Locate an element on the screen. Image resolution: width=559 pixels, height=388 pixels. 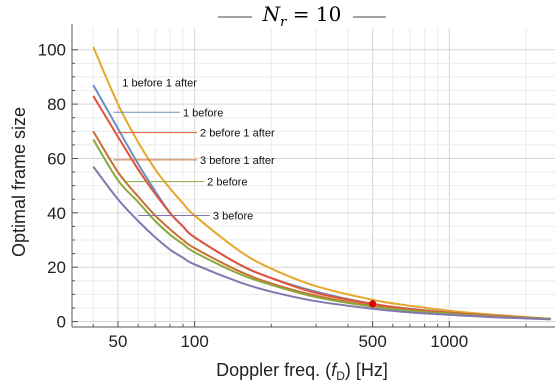
y-tick-label: 0 is located at coordinates (61, 322).